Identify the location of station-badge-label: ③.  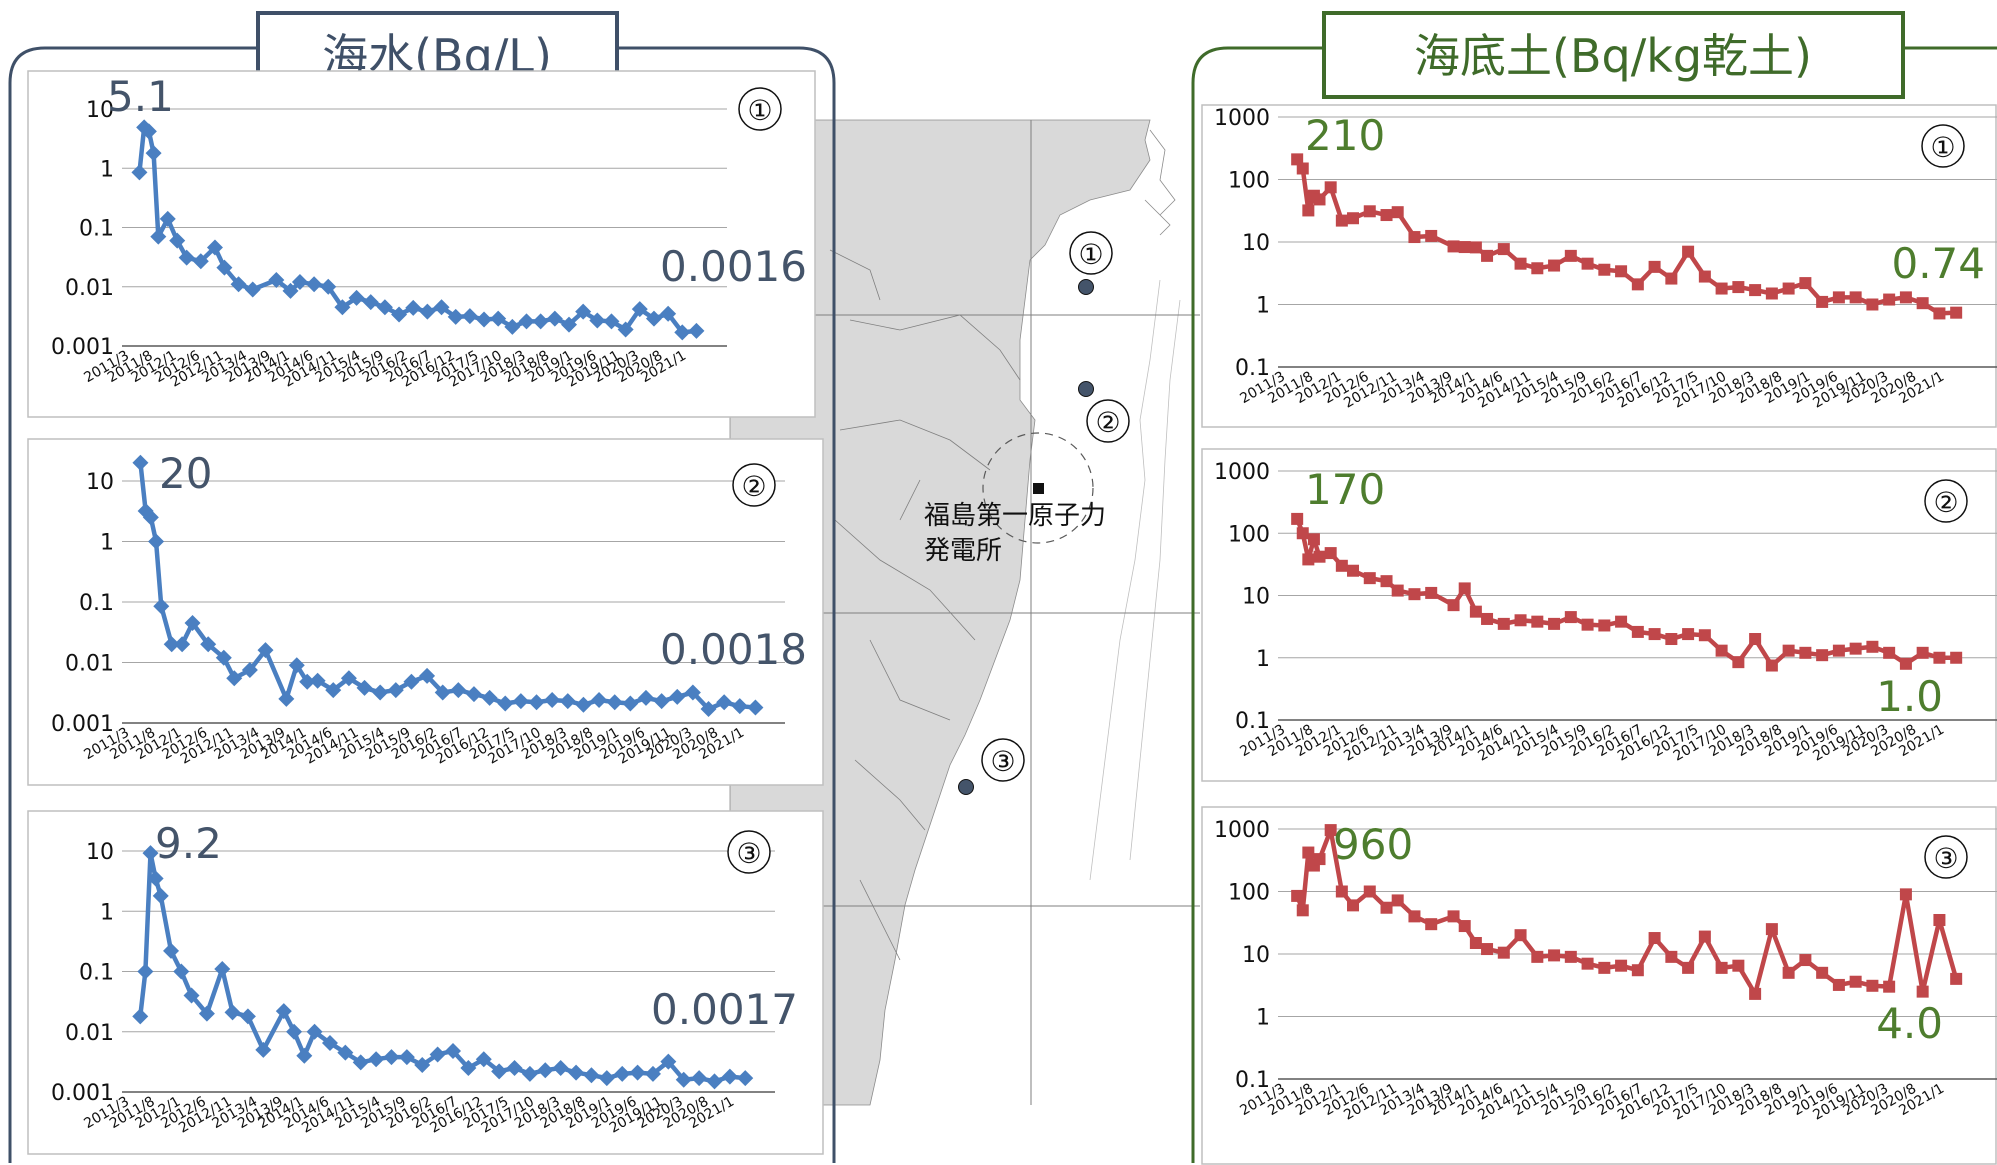
(748, 853).